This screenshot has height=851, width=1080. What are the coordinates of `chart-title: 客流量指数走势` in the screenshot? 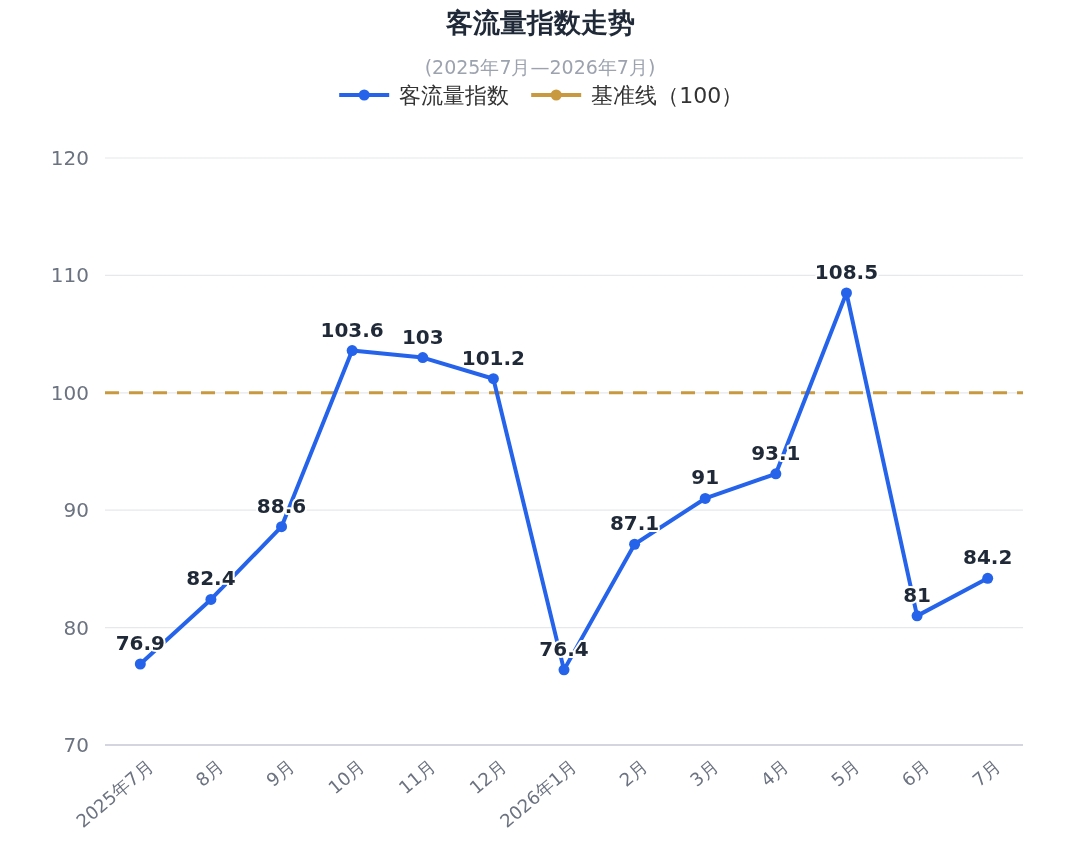 It's located at (539, 22).